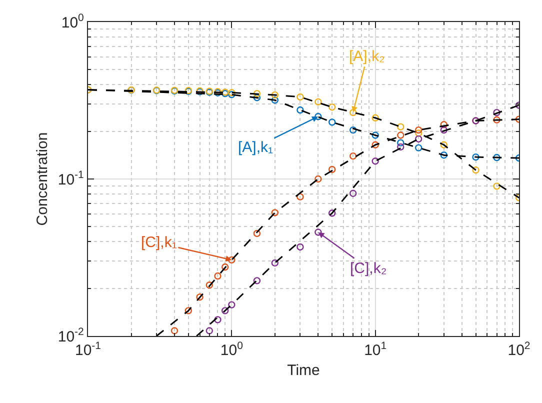 This screenshot has width=542, height=403. Describe the element at coordinates (71, 178) in the screenshot. I see `y-tick-label: 10$^{-1}$` at that location.